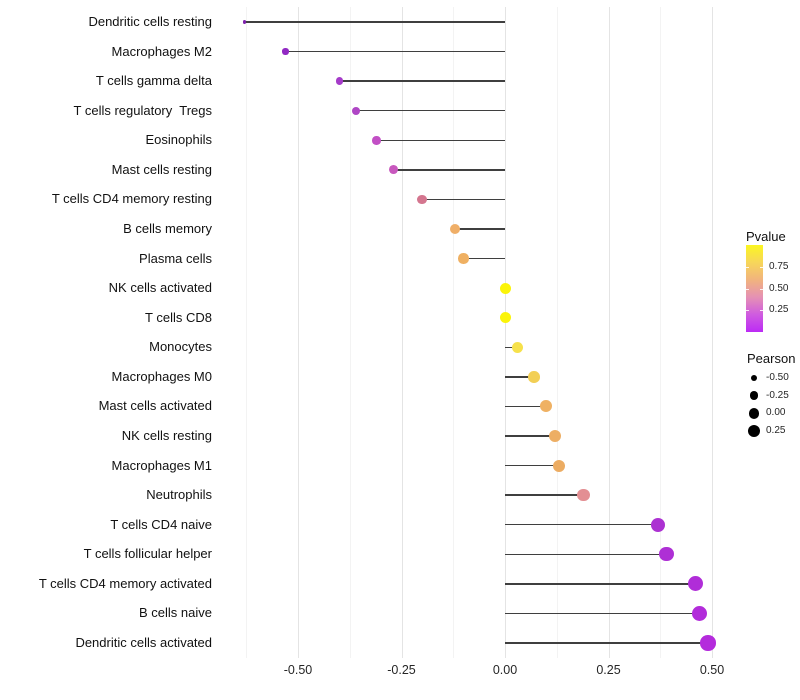  What do you see at coordinates (776, 431) in the screenshot?
I see `pearson-legend-label: 0.25` at bounding box center [776, 431].